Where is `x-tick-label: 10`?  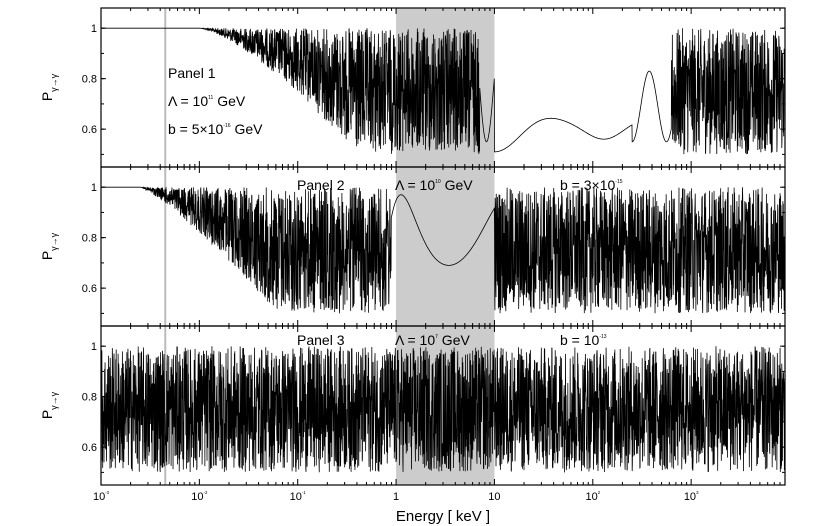 x-tick-label: 10 is located at coordinates (494, 497).